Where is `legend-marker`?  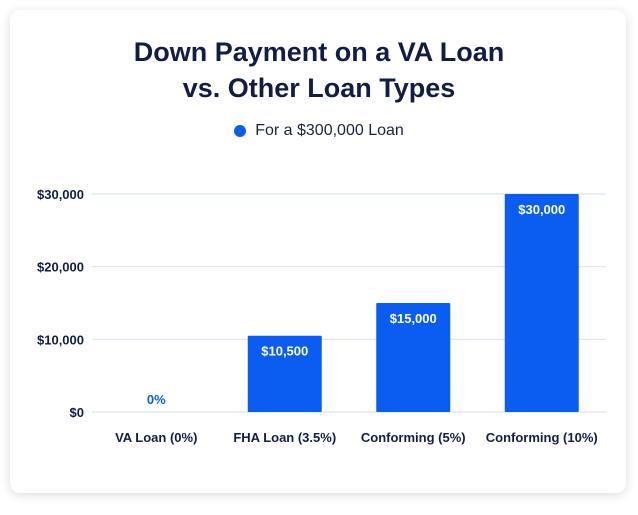
legend-marker is located at coordinates (240, 131).